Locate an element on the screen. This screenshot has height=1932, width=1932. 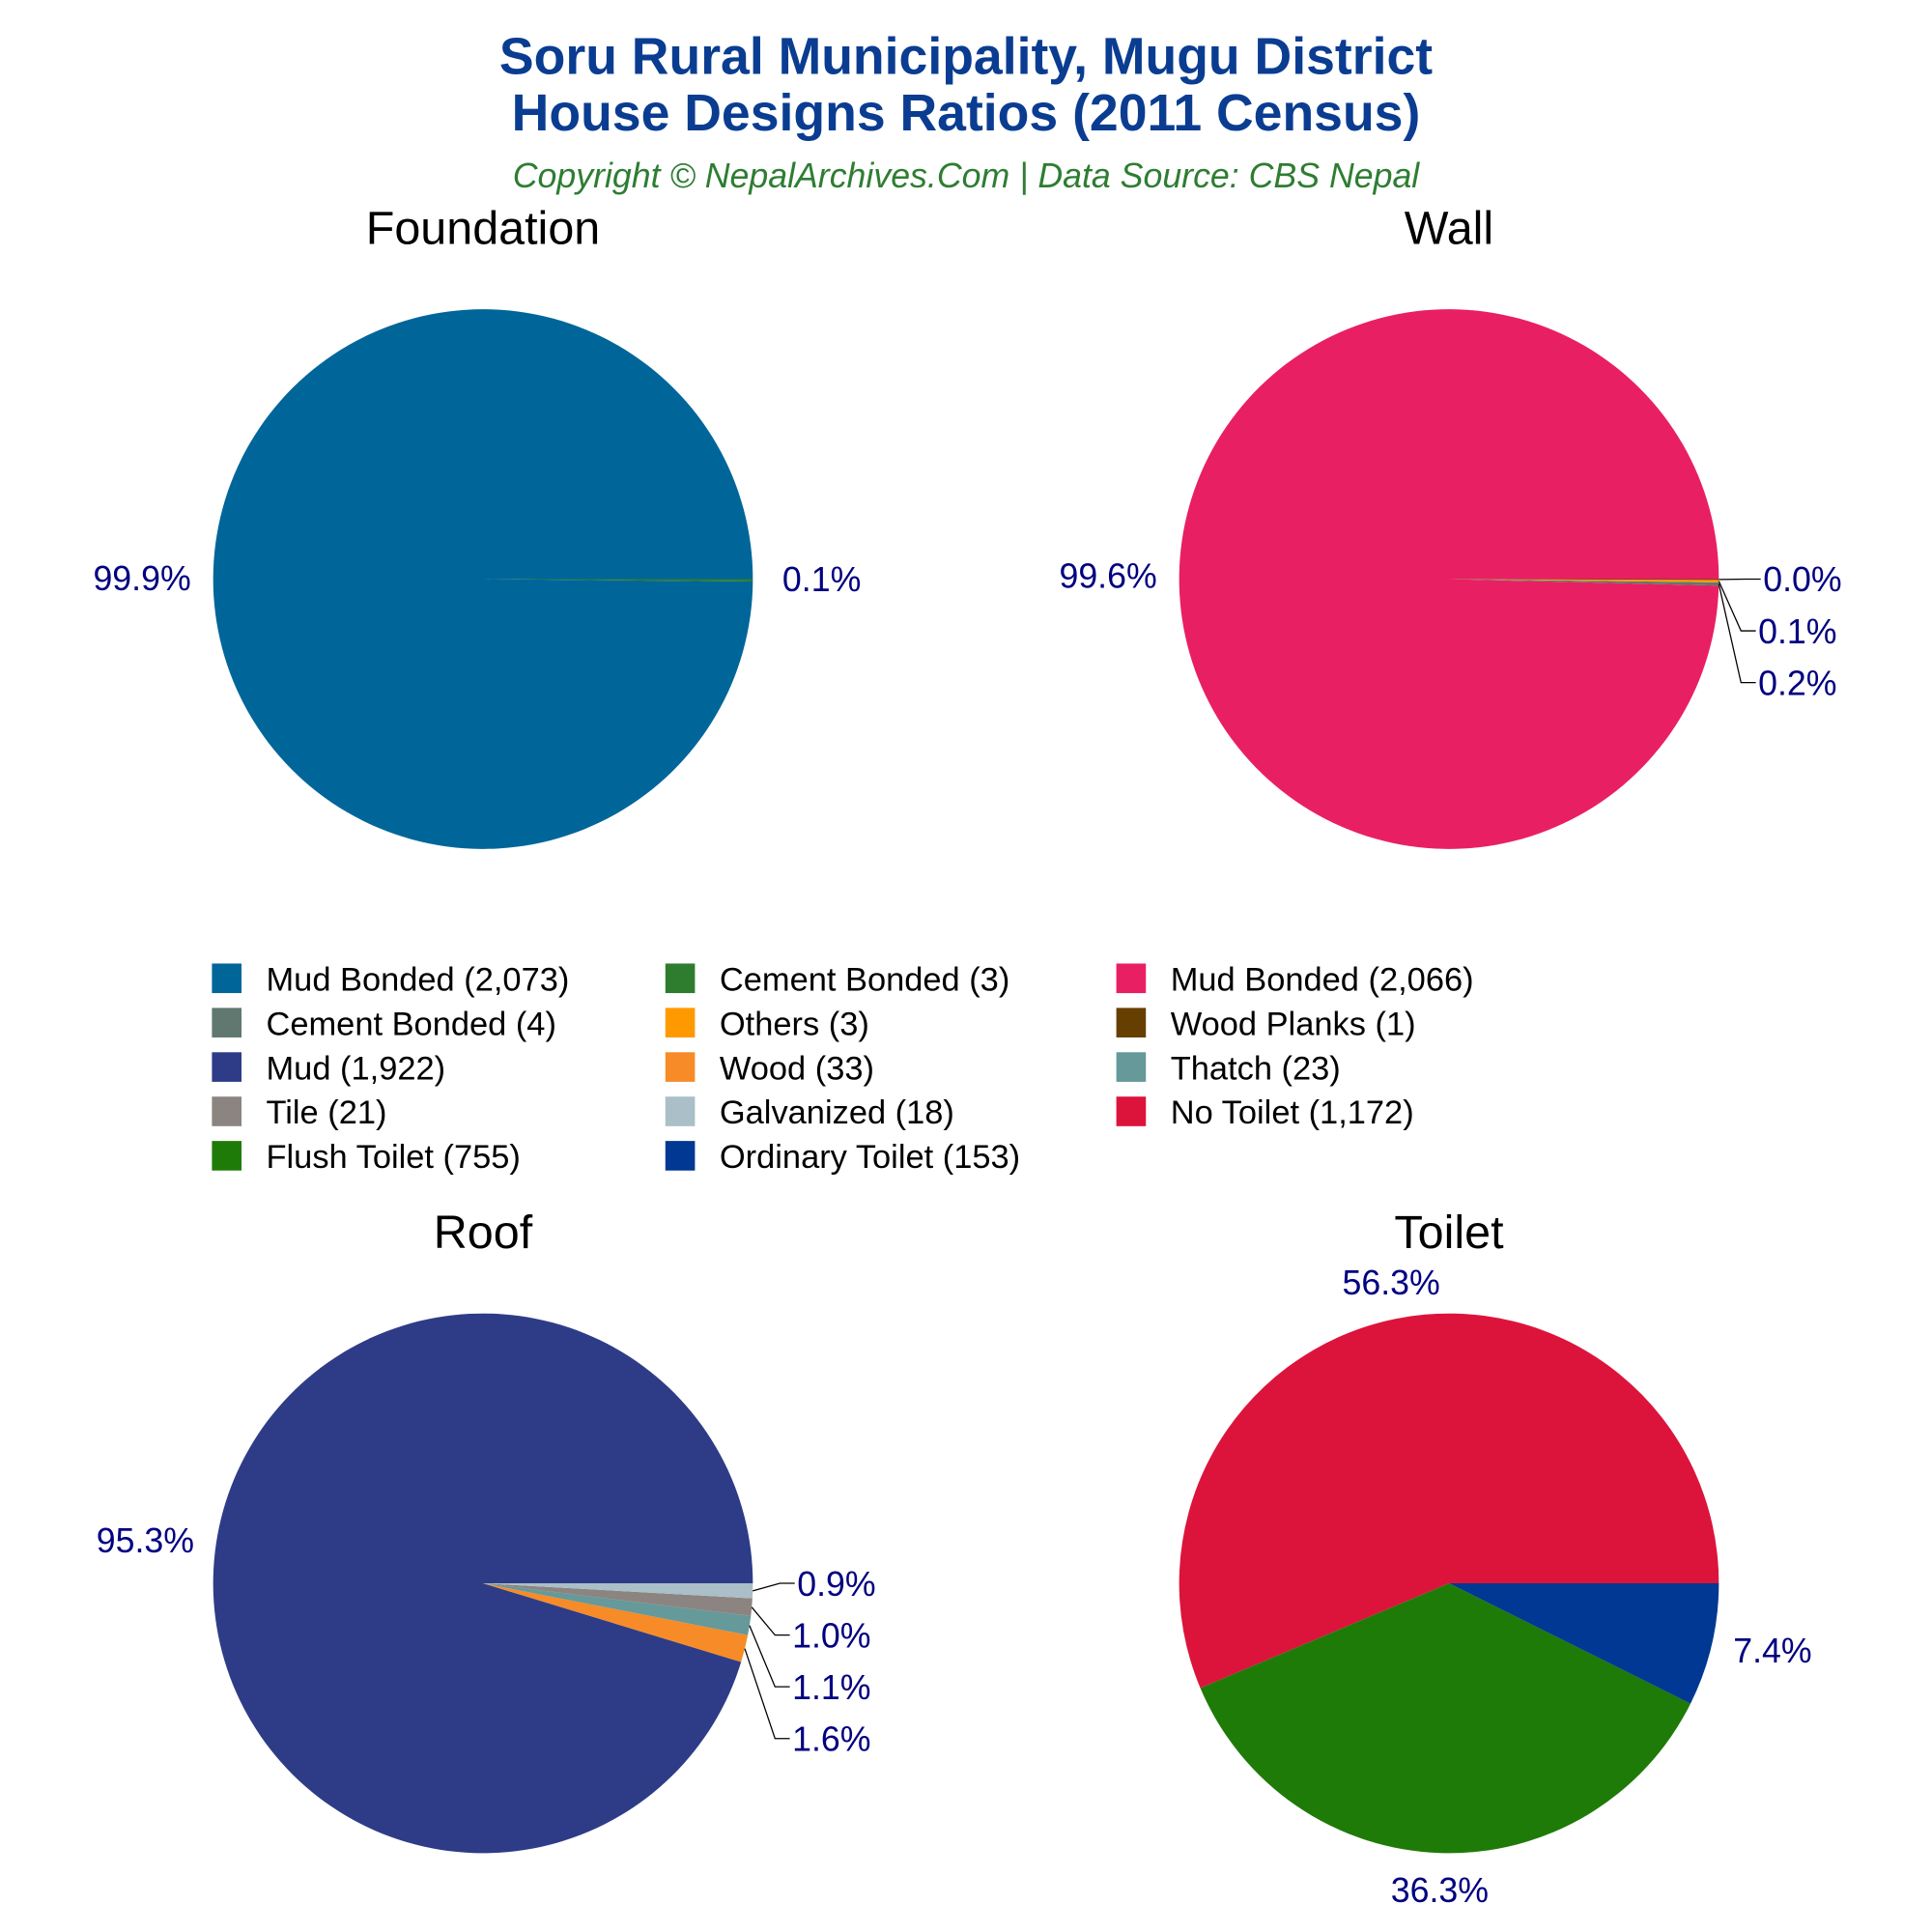
legend-item: Galvanized (18) is located at coordinates (809, 1112).